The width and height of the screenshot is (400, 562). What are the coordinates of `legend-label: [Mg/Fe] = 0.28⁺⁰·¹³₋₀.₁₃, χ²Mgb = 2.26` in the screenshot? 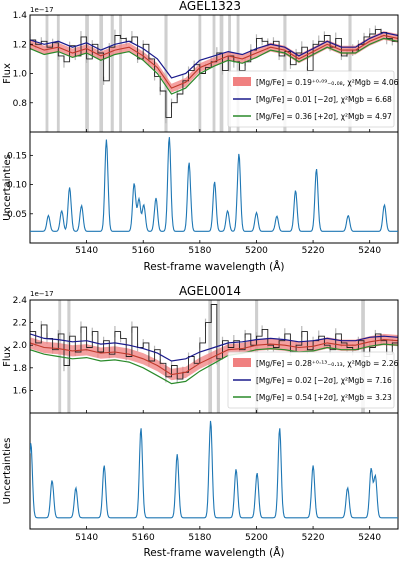 It's located at (327, 363).